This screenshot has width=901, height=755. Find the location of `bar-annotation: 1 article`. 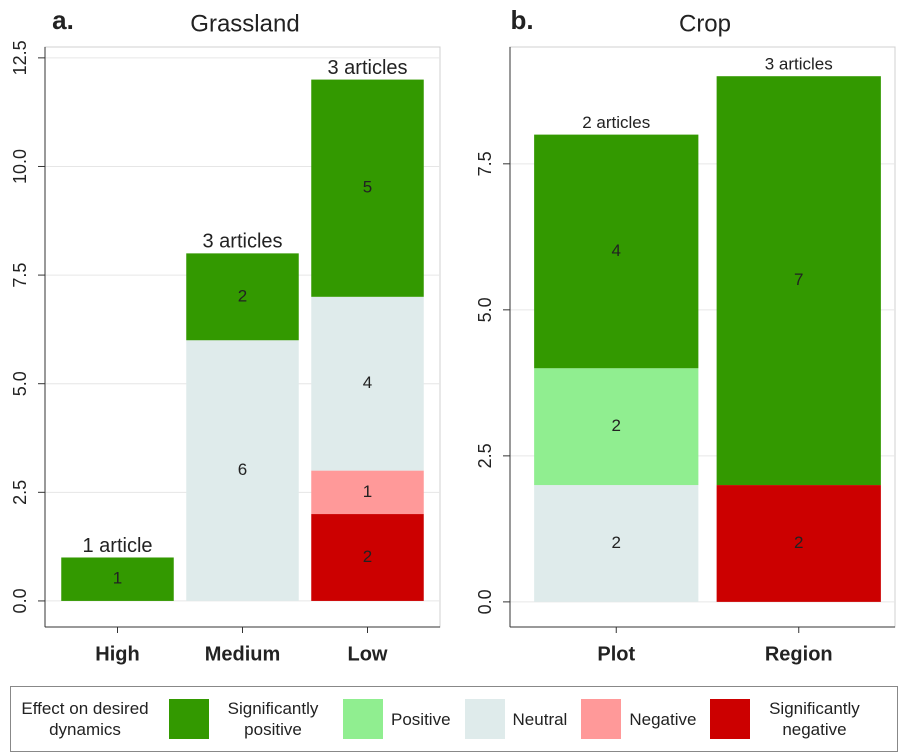

bar-annotation: 1 article is located at coordinates (117, 546).